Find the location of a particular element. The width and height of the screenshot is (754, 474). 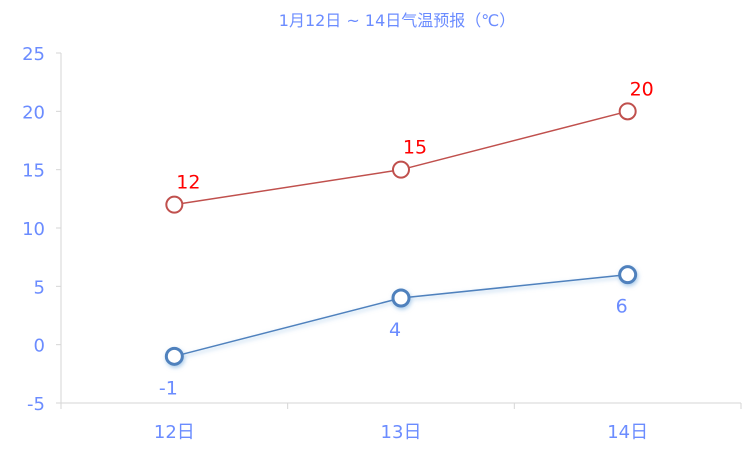

x-tick-label: 12日 is located at coordinates (174, 432).